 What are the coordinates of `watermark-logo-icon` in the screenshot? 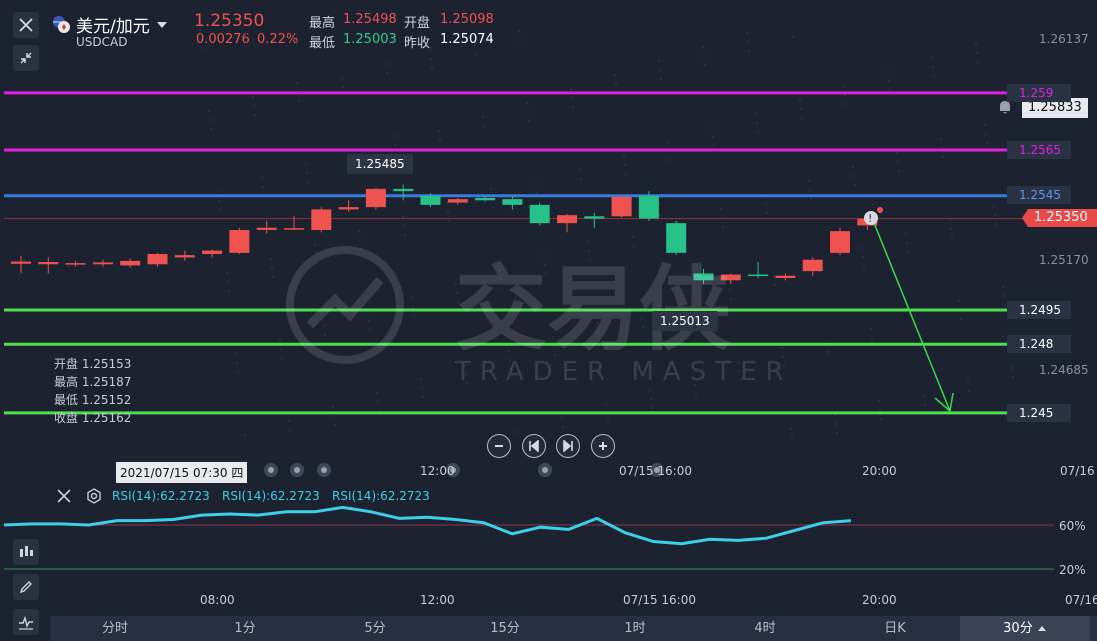 It's located at (345, 305).